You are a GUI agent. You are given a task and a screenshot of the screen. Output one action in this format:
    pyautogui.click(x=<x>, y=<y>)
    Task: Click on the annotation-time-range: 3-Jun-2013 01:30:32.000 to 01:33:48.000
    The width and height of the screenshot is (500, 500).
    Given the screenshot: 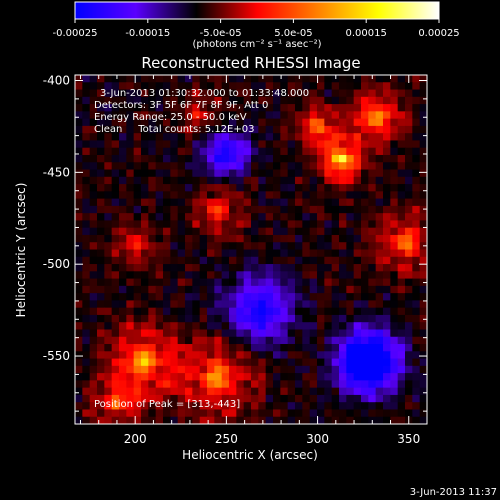 What is the action you would take?
    pyautogui.click(x=204, y=93)
    